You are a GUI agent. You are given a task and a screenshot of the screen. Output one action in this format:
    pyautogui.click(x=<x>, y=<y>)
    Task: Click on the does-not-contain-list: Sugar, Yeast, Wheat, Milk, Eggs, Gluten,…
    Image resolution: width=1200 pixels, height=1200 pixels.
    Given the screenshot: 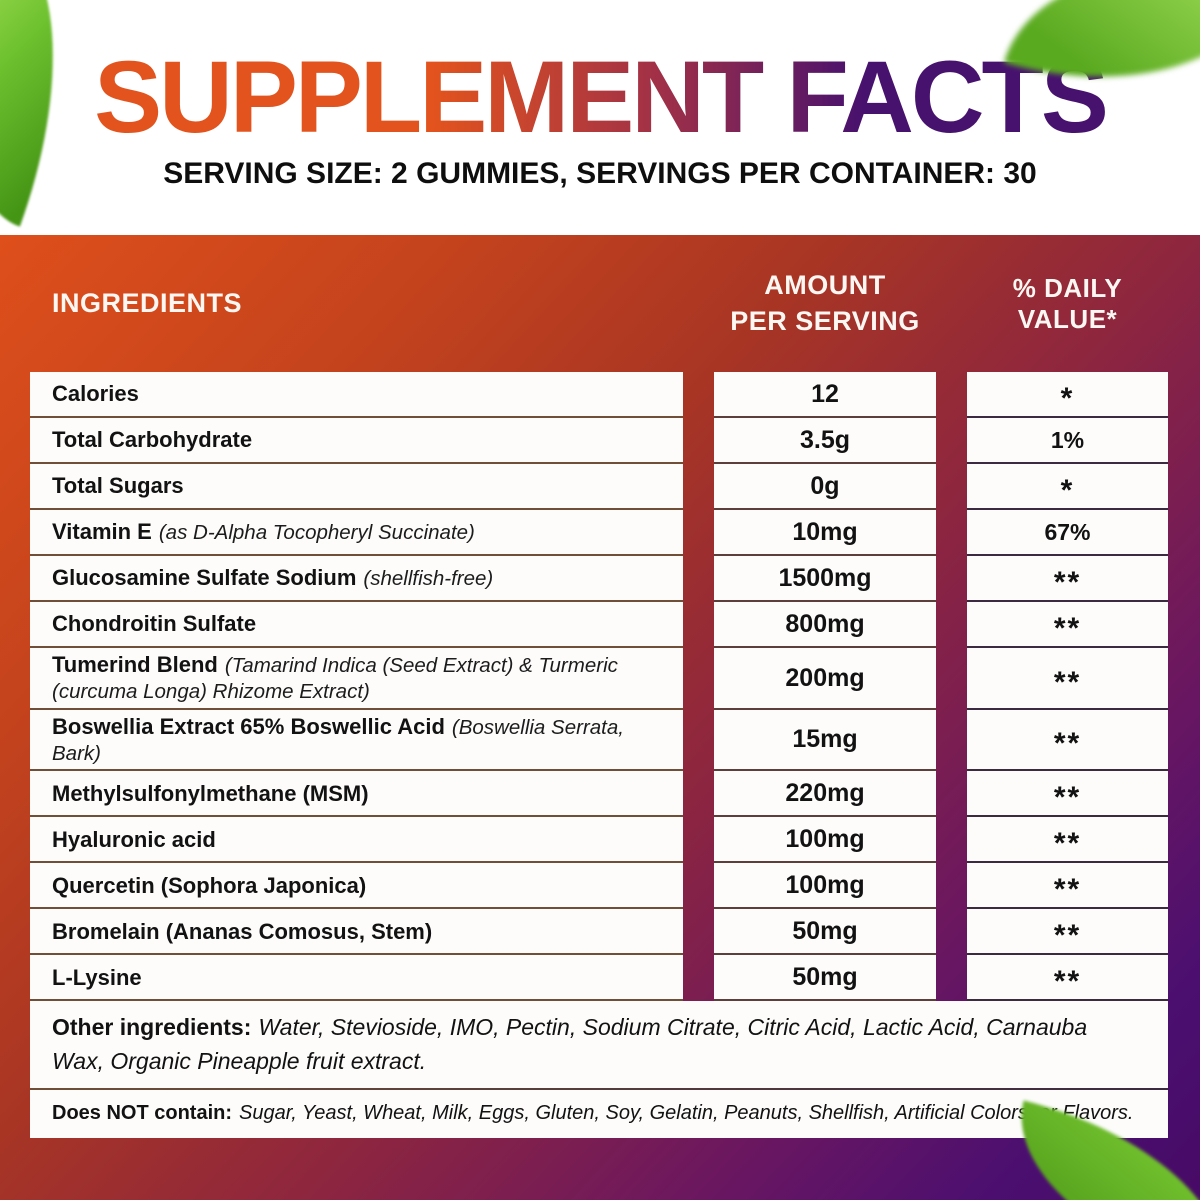 What is the action you would take?
    pyautogui.click(x=686, y=1113)
    